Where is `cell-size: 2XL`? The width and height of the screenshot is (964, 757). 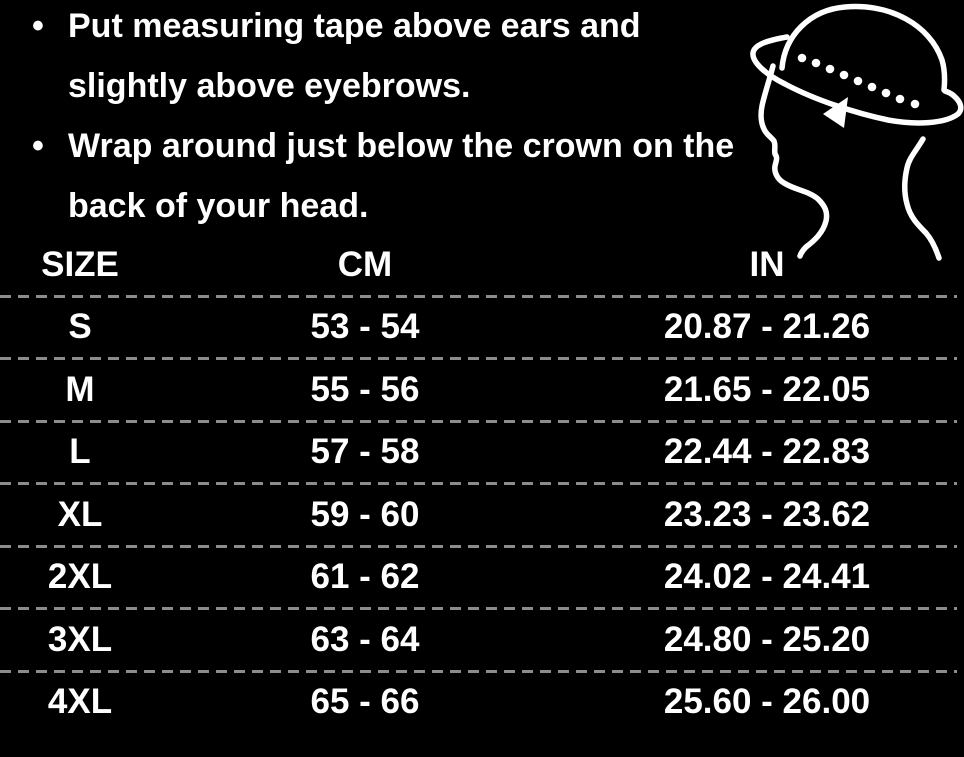 cell-size: 2XL is located at coordinates (80, 577).